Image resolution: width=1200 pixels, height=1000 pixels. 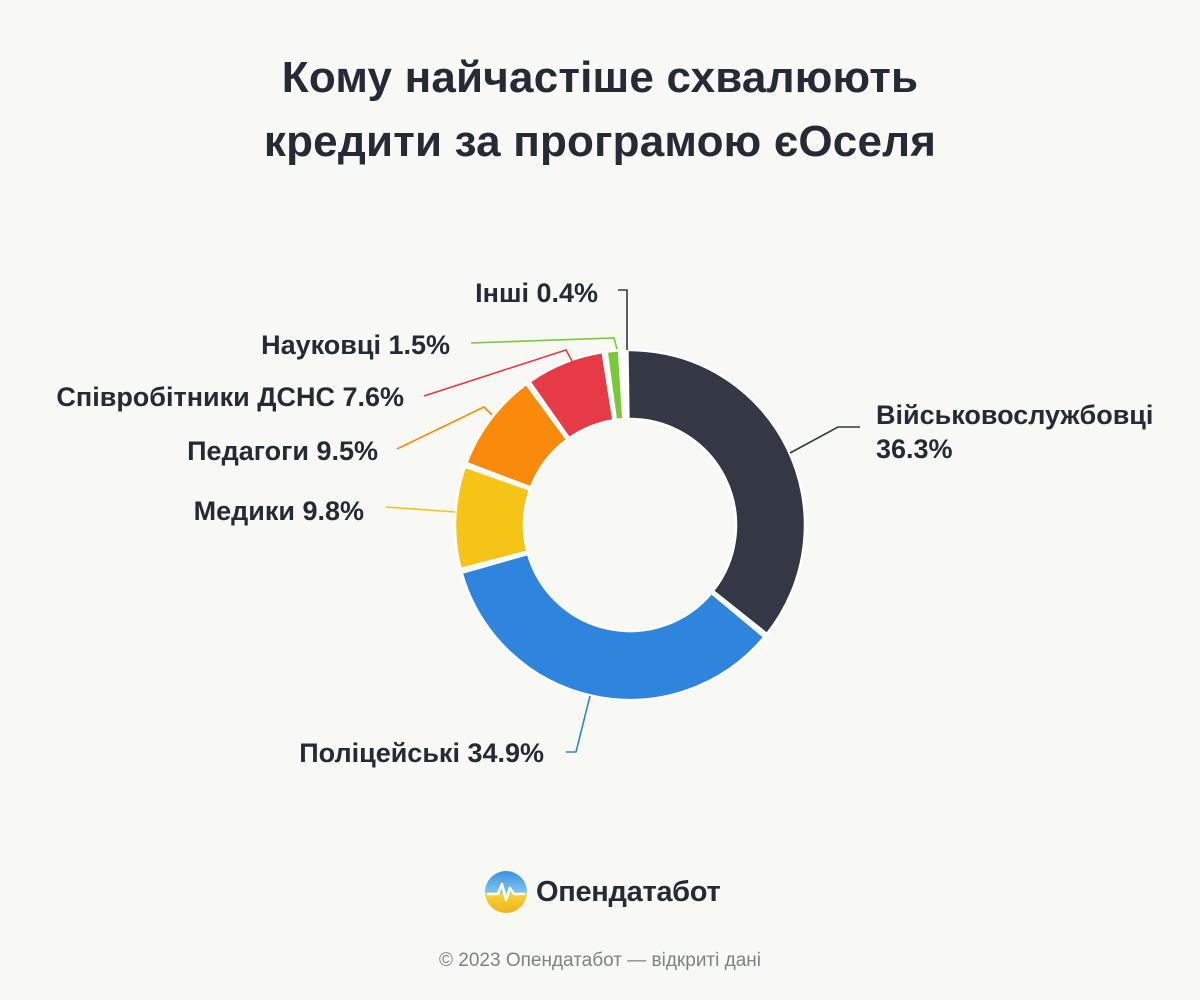 What do you see at coordinates (492, 518) in the screenshot?
I see `slice-medics` at bounding box center [492, 518].